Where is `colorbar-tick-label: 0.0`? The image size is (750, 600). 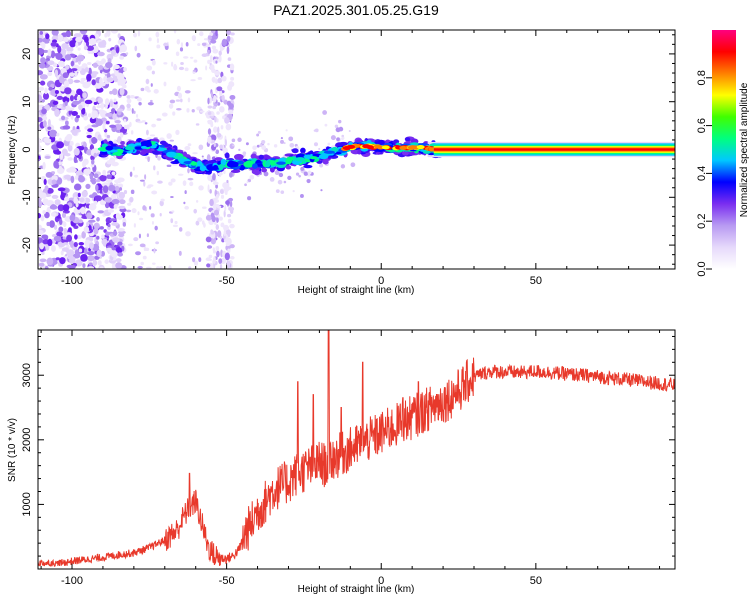 colorbar-tick-label: 0.0 is located at coordinates (702, 268).